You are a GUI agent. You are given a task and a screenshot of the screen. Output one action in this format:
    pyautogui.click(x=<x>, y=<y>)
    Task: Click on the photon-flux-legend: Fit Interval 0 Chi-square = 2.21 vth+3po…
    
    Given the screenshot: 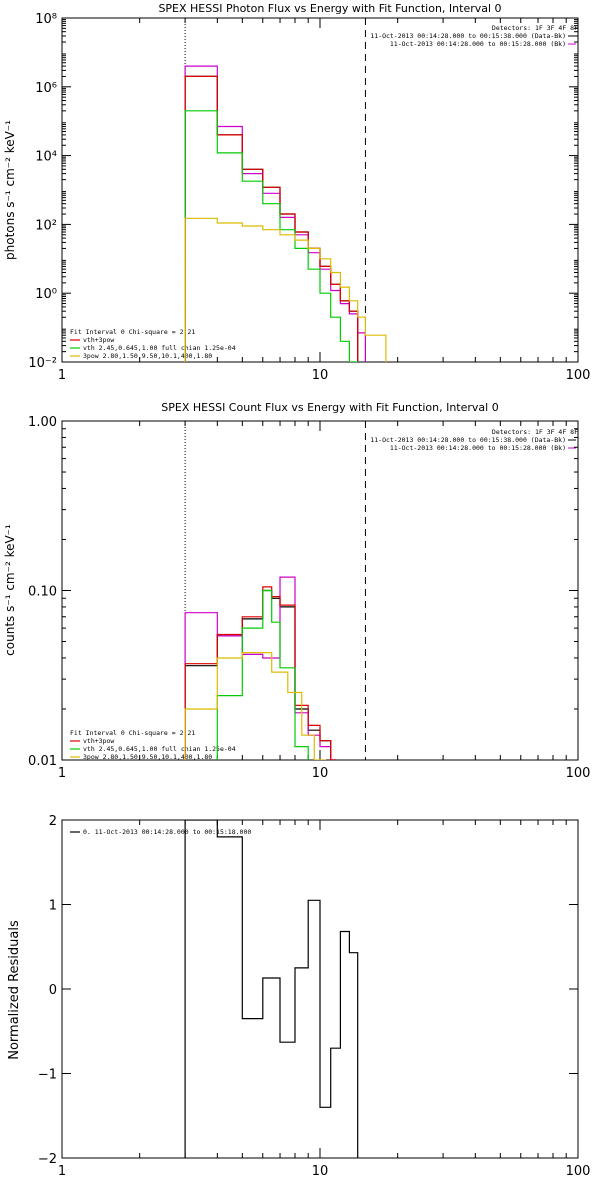 What is the action you would take?
    pyautogui.click(x=153, y=344)
    